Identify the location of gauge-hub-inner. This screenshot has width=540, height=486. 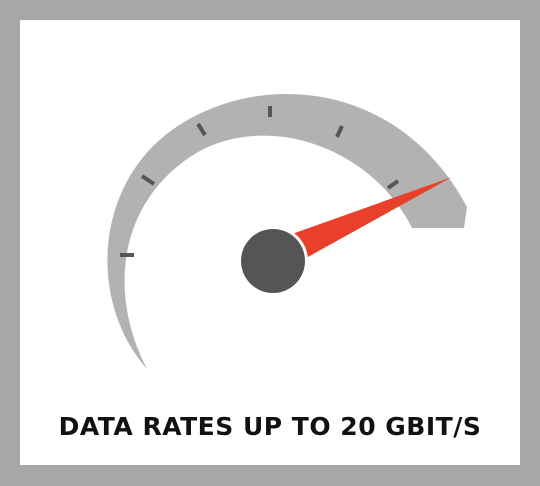
(273, 261).